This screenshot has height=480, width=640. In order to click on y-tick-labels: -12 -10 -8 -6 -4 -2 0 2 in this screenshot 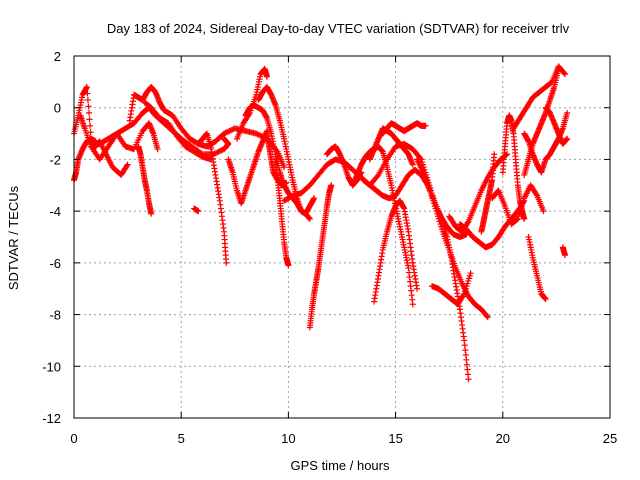, I will do `click(51, 237)`.